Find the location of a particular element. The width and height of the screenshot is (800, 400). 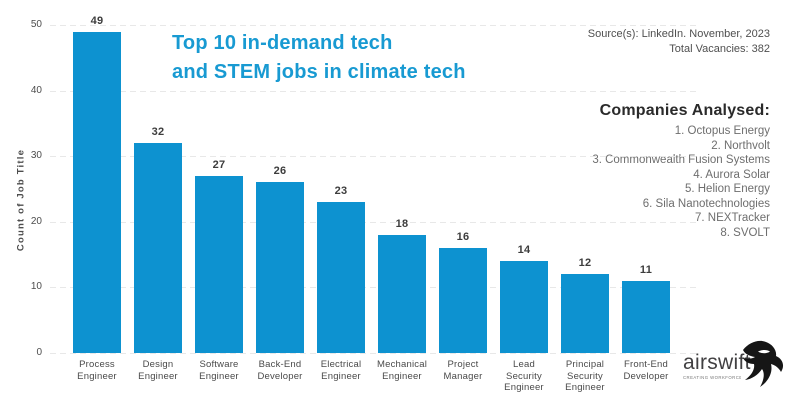

bar-process-engineer: 49 is located at coordinates (97, 184).